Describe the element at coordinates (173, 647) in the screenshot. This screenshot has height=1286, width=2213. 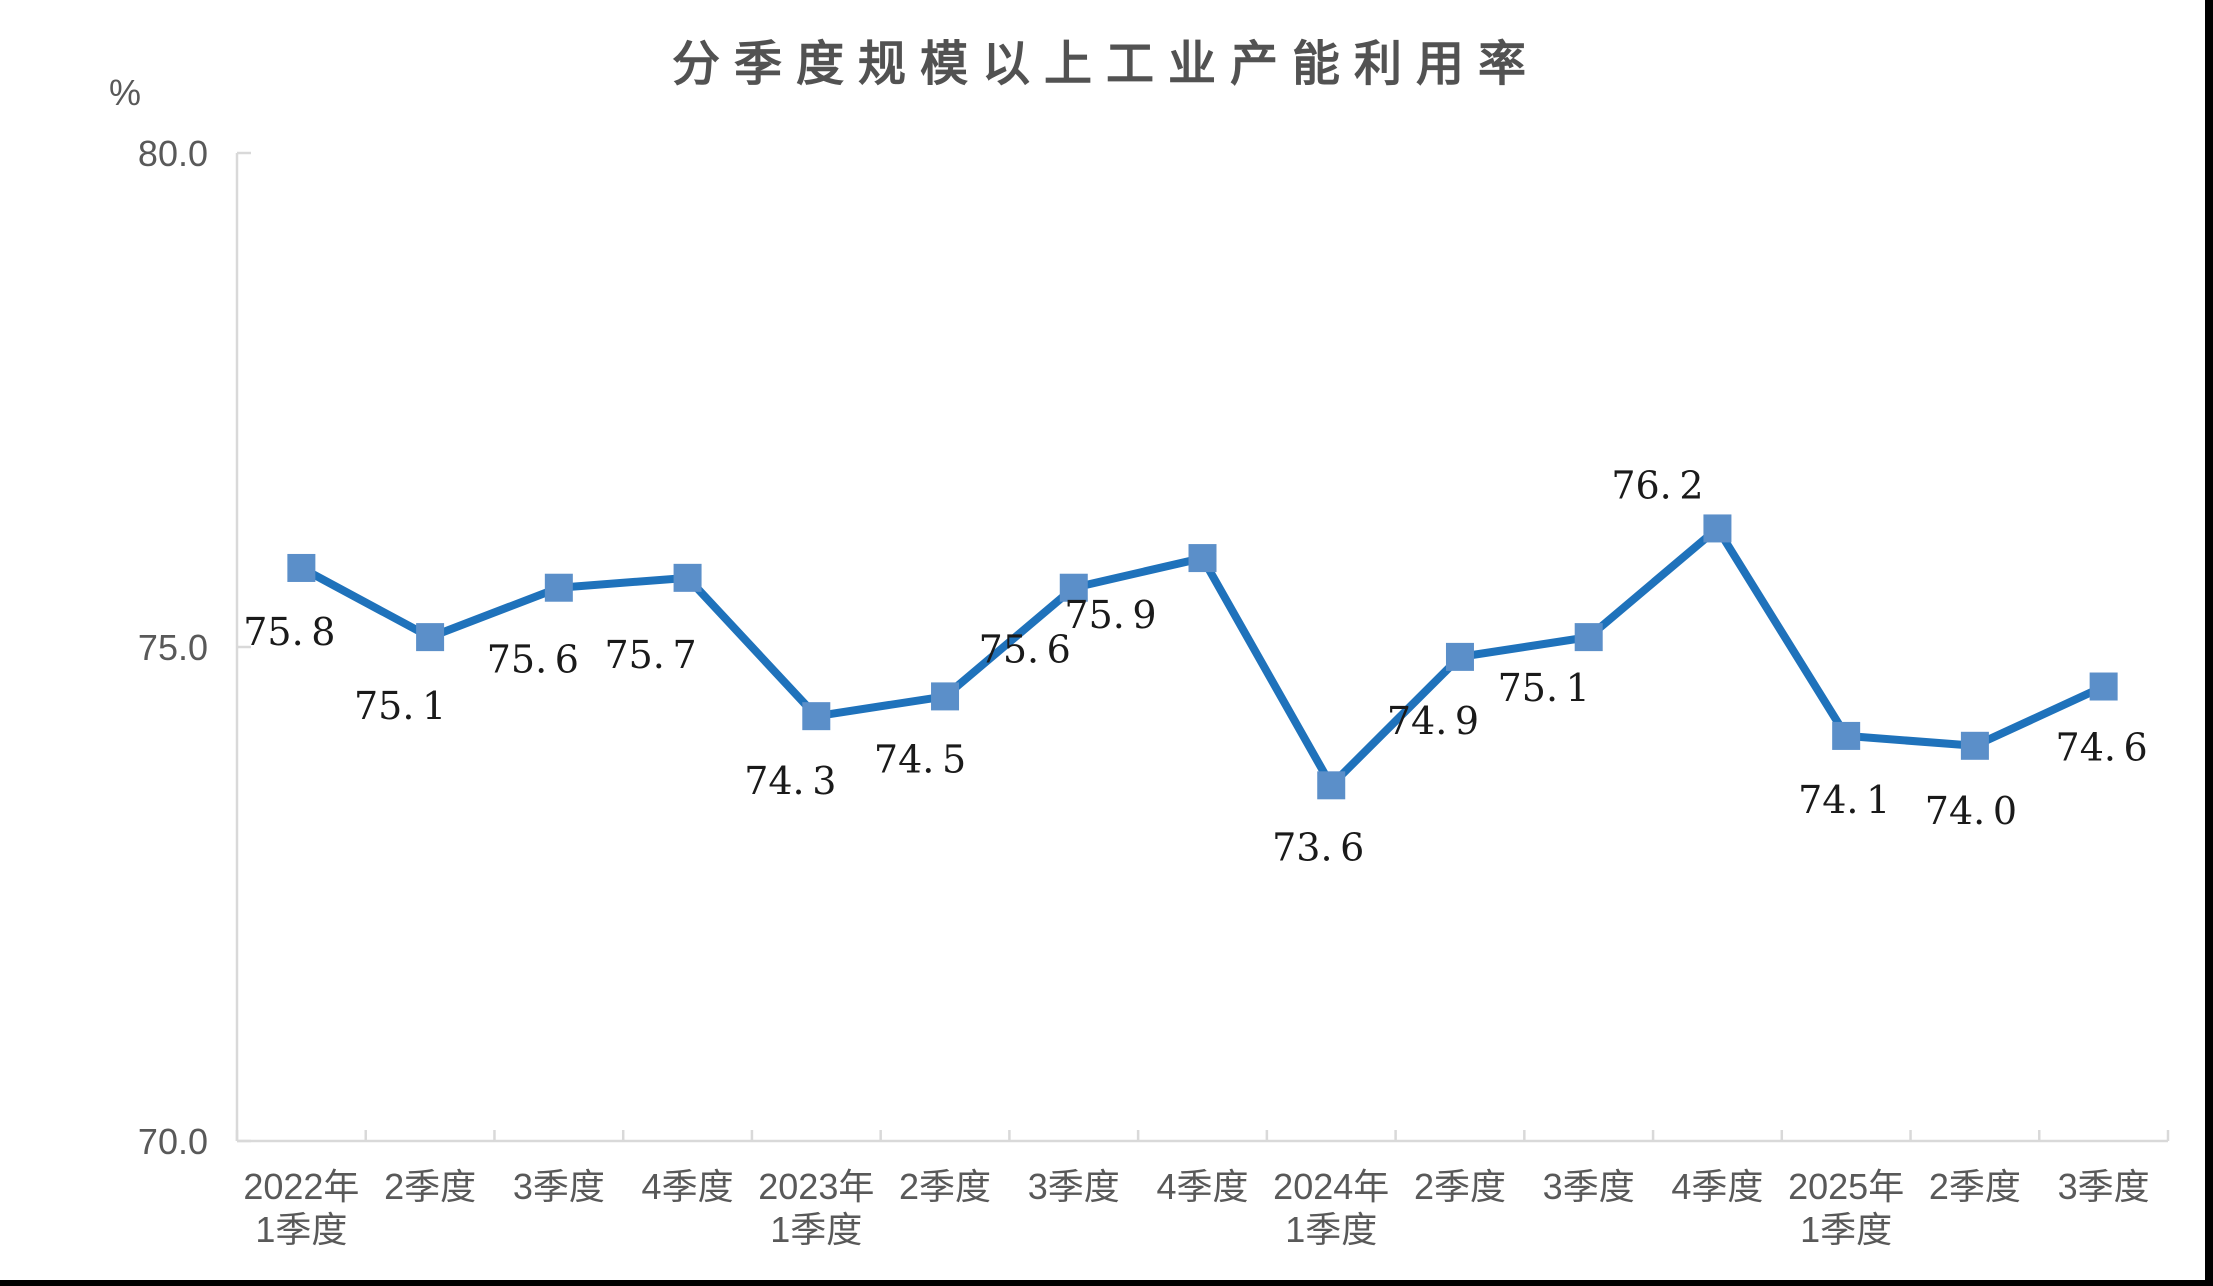
I see `y-tick-label: 75.0` at that location.